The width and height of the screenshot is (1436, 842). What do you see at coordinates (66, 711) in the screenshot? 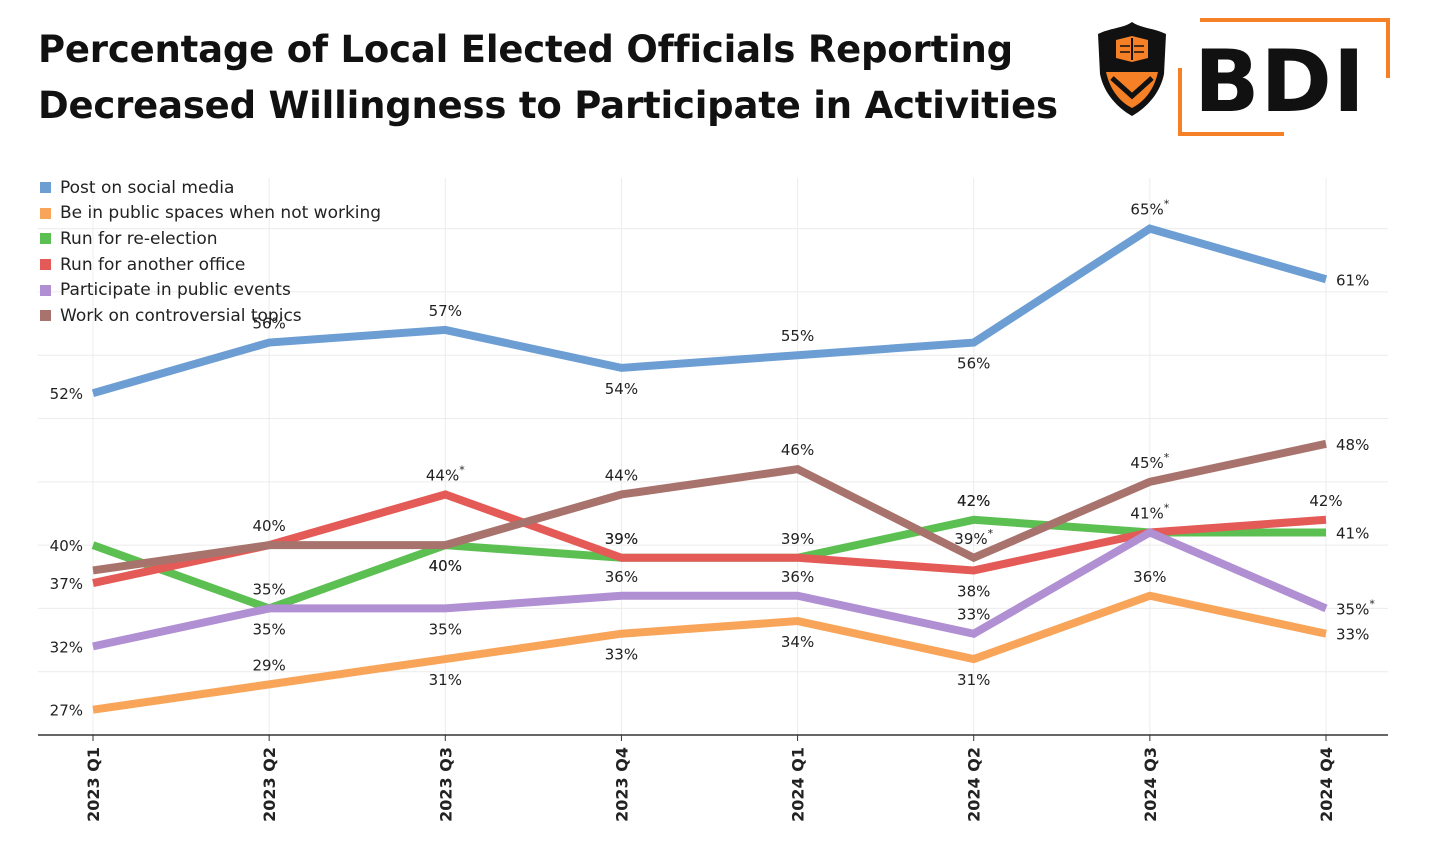
I see `data-label: 27%` at bounding box center [66, 711].